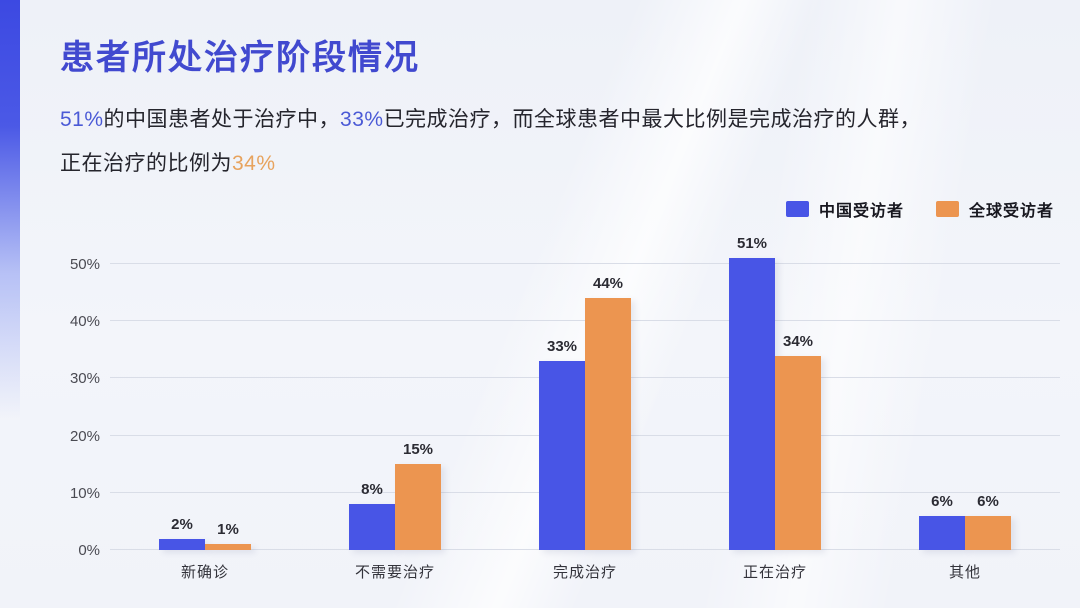 The width and height of the screenshot is (1080, 608). I want to click on legend-label-global: 全球受访者, so click(1011, 211).